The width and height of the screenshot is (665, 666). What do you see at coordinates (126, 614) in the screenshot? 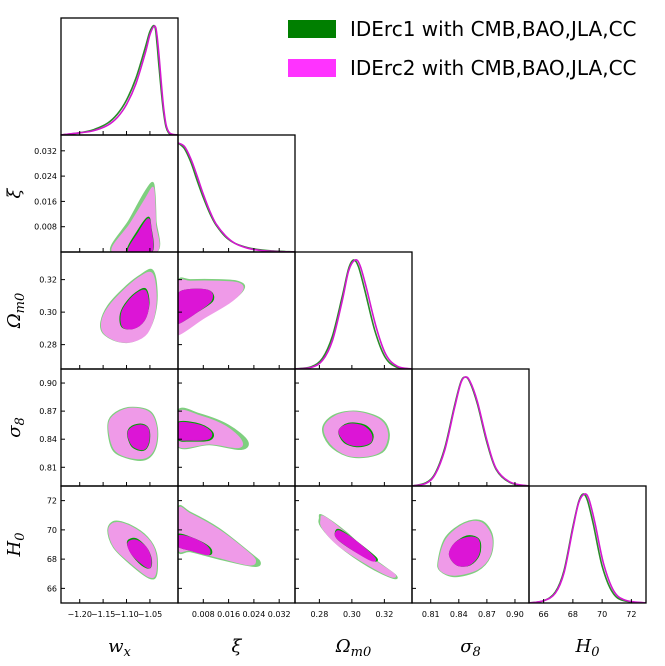
I see `x-tick-label-wx: −1.10` at bounding box center [126, 614].